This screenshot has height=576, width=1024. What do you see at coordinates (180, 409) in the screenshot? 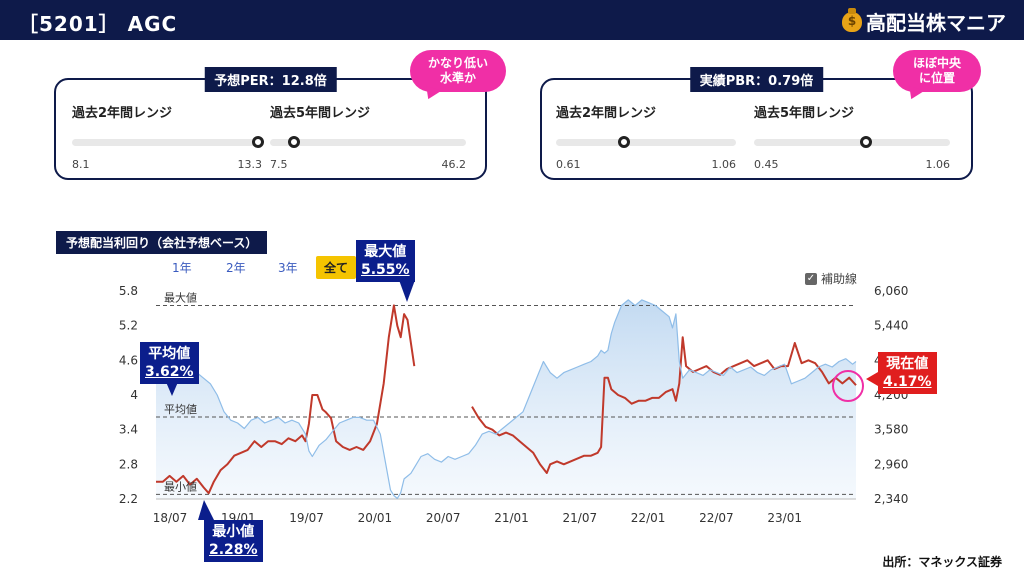
I see `reference-line-label: 平均値` at bounding box center [180, 409].